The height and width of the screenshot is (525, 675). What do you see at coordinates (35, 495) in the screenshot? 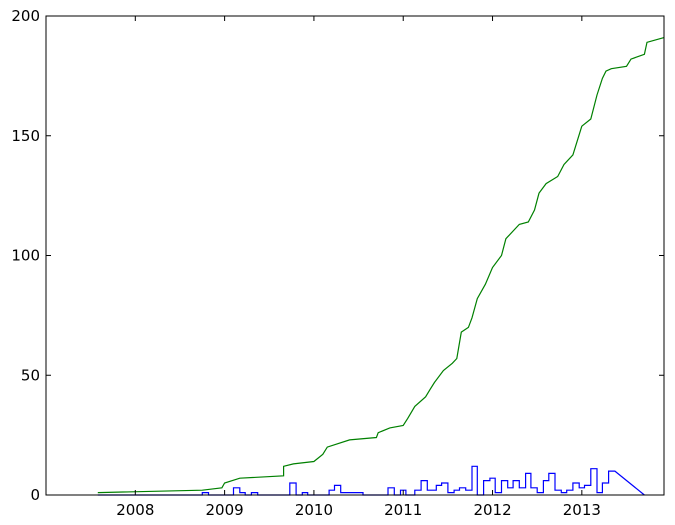
I see `y-tick-label: 0` at bounding box center [35, 495].